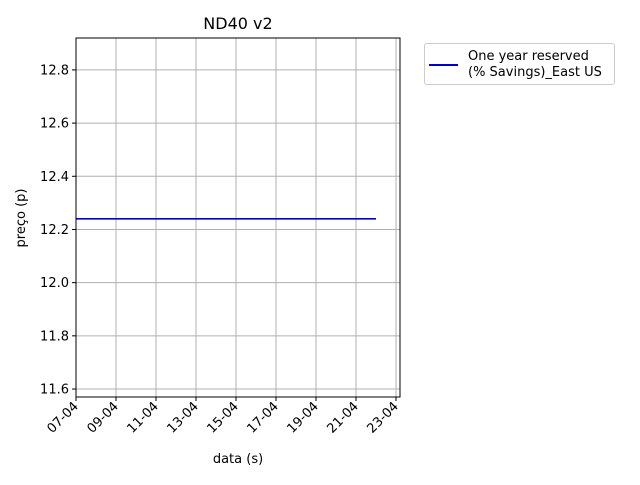  Describe the element at coordinates (54, 124) in the screenshot. I see `y-tick-label: 12.6` at that location.